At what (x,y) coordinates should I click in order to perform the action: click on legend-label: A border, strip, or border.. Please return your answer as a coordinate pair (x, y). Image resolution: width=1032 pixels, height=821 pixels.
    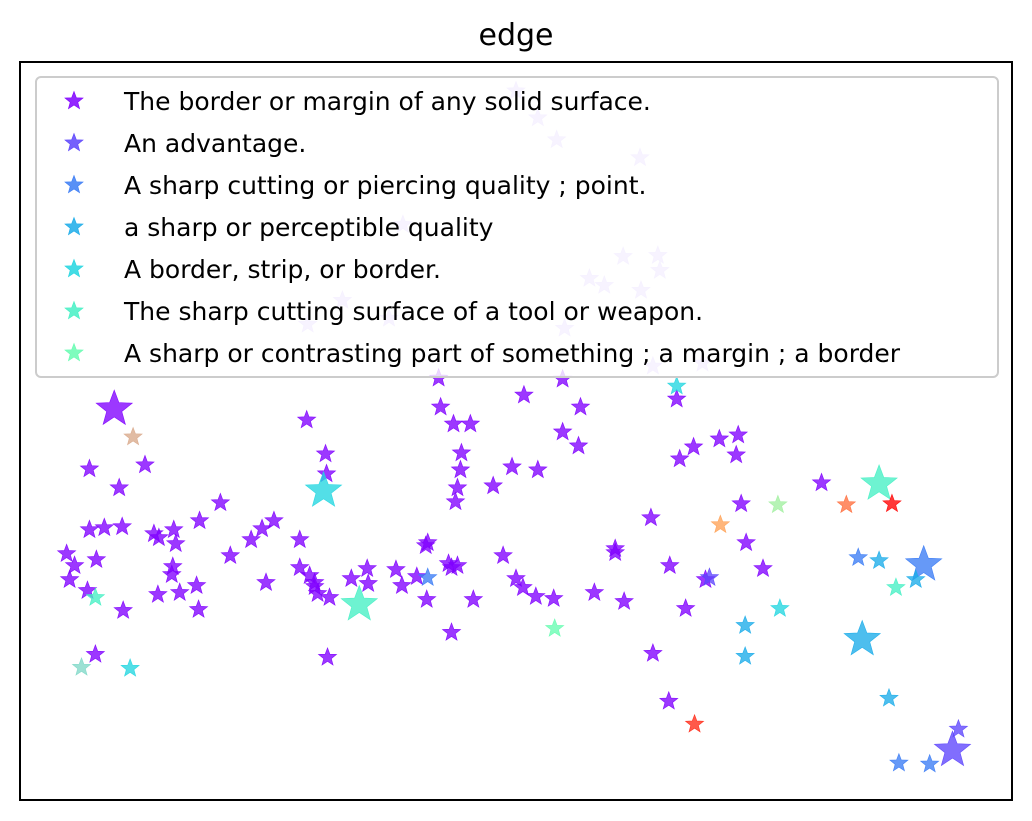
    Looking at the image, I should click on (282, 269).